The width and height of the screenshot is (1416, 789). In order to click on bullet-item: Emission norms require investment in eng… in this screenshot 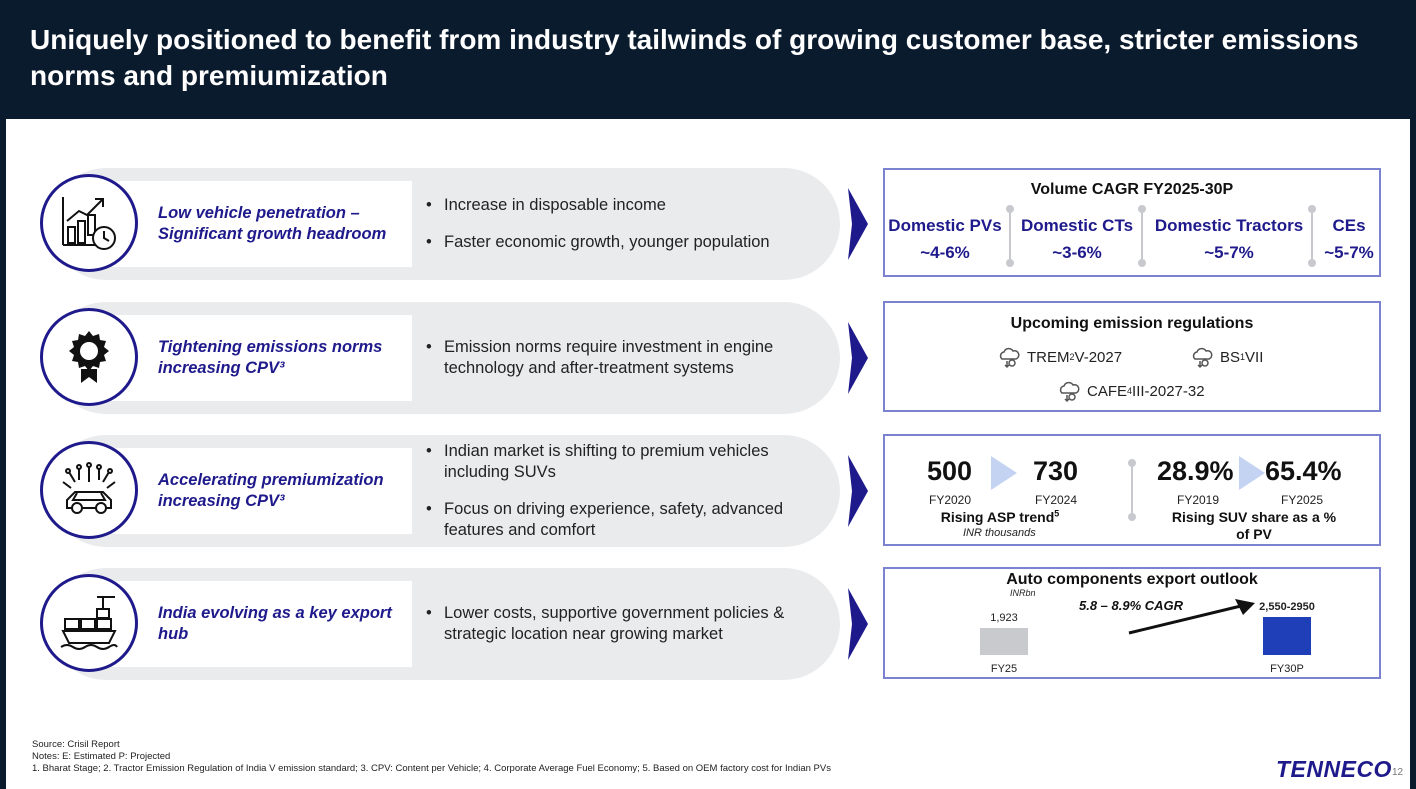, I will do `click(629, 358)`.